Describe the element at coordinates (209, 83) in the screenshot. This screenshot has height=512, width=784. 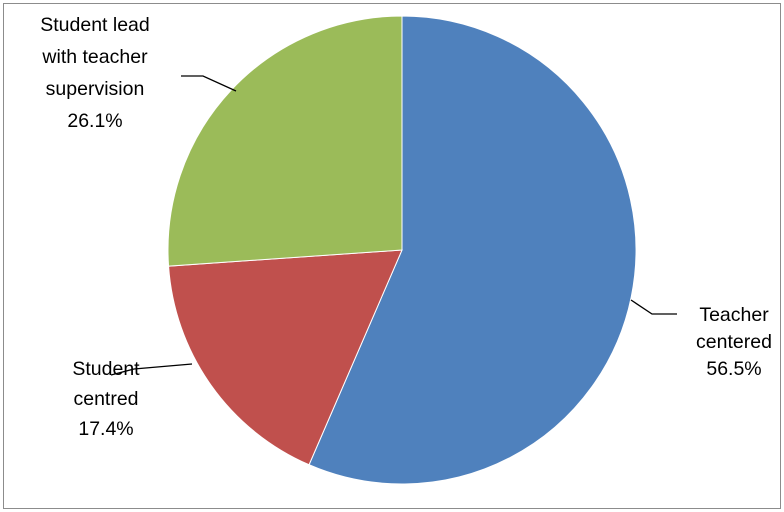
I see `leader-line-student-lead` at that location.